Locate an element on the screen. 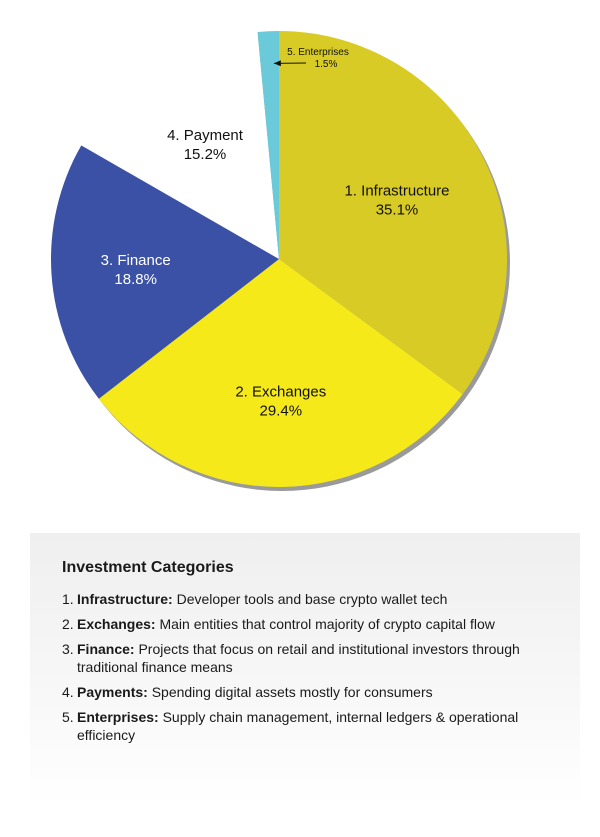 Image resolution: width=600 pixels, height=837 pixels. legend-item-number: 4. is located at coordinates (68, 692).